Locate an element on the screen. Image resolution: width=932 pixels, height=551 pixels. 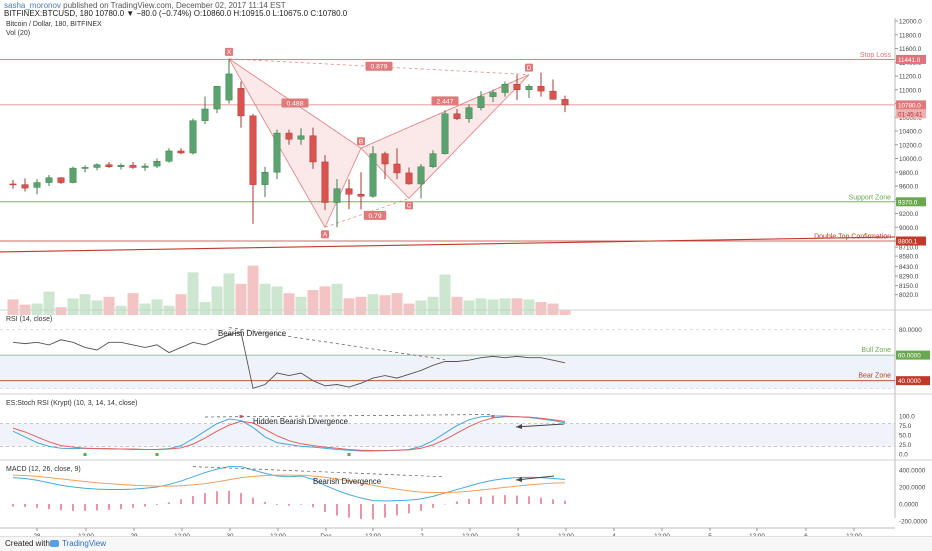
stoch-band is located at coordinates (447, 435).